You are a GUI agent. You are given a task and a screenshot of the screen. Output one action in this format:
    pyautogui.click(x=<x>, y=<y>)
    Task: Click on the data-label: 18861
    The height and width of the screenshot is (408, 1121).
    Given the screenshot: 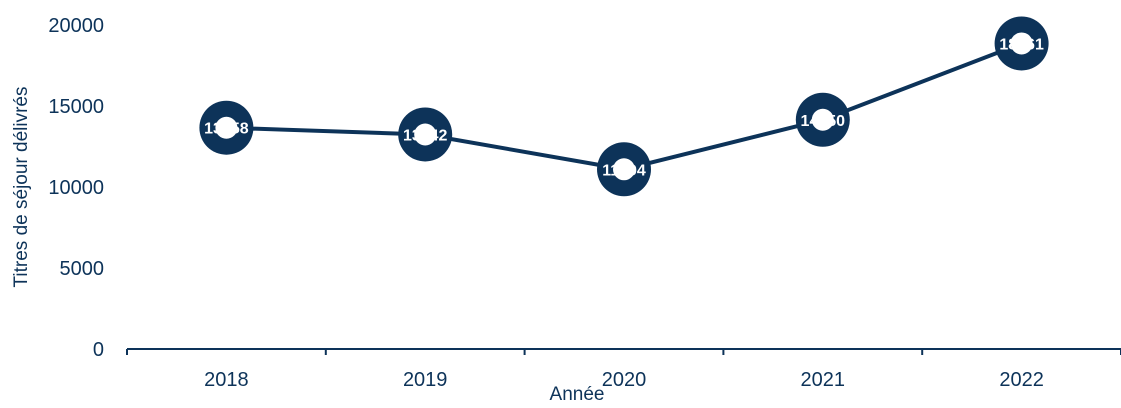 What is the action you would take?
    pyautogui.click(x=1021, y=44)
    